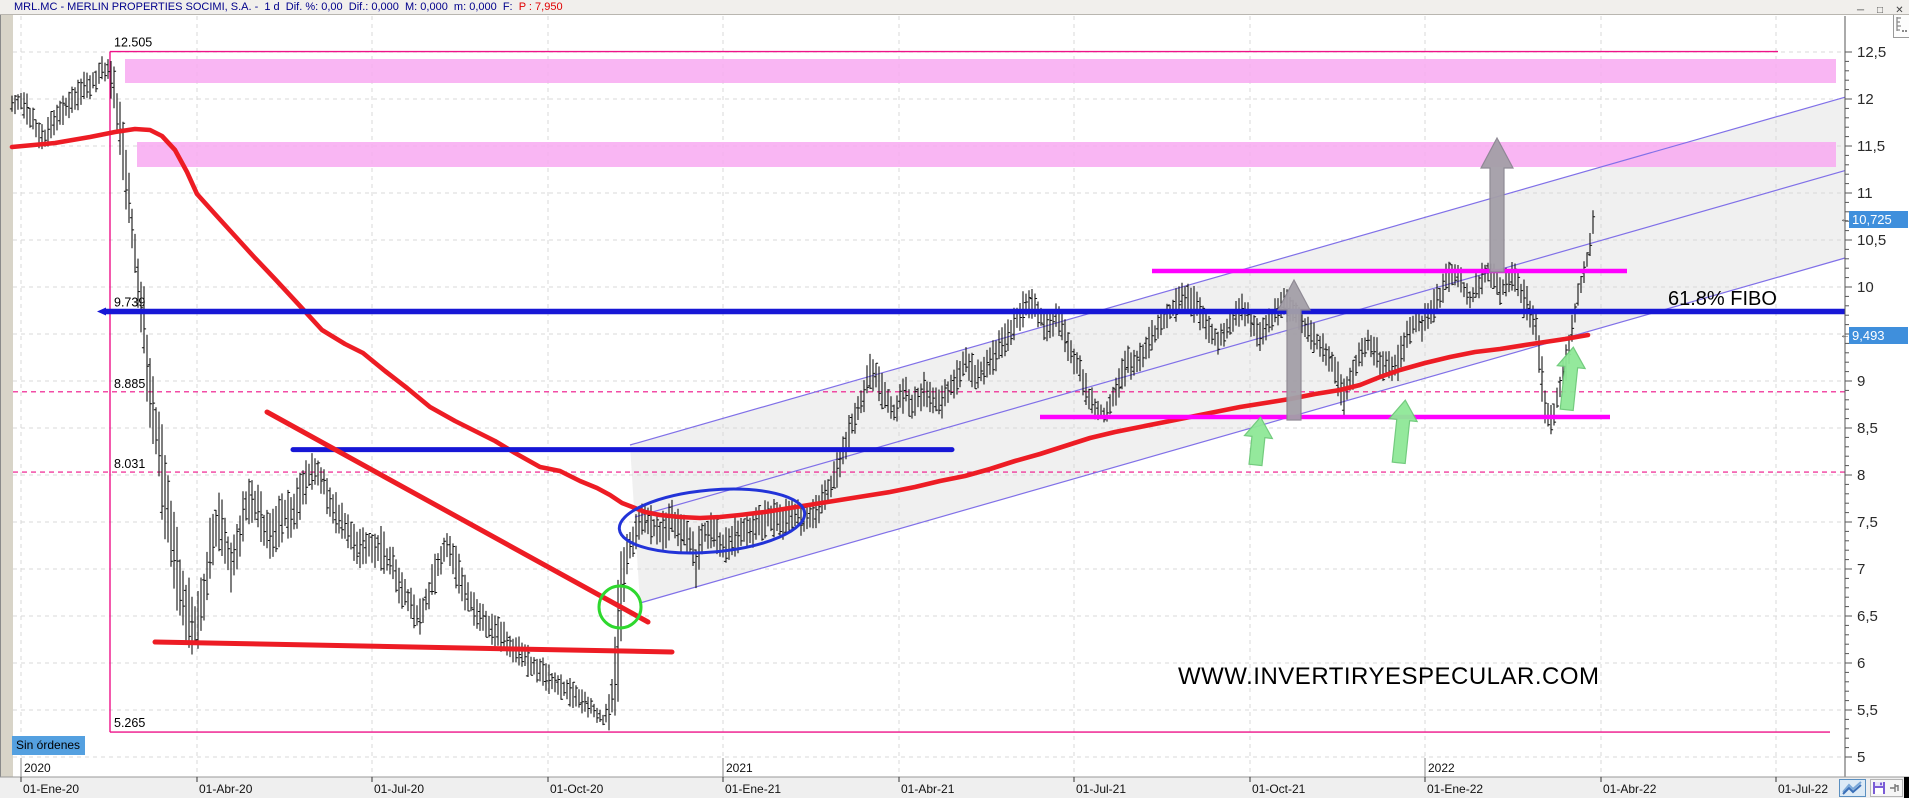 This screenshot has width=1909, height=798. What do you see at coordinates (1861, 10) in the screenshot?
I see `minimize-button: ─` at bounding box center [1861, 10].